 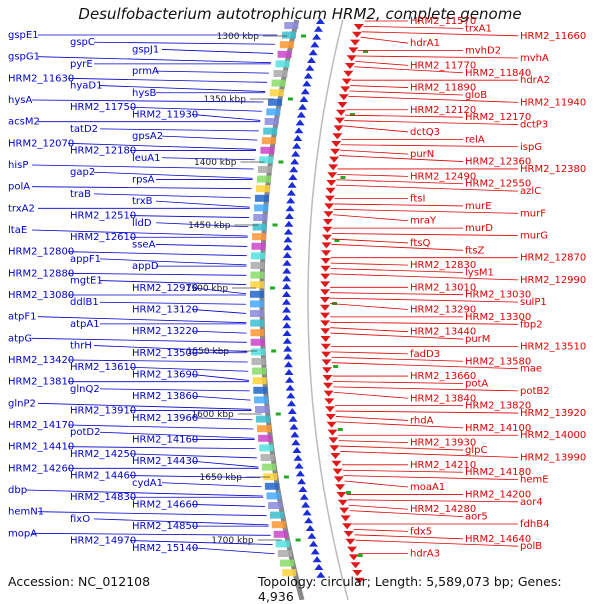 What do you see at coordinates (498, 184) in the screenshot?
I see `gene-label-right: HRM2_12550` at bounding box center [498, 184].